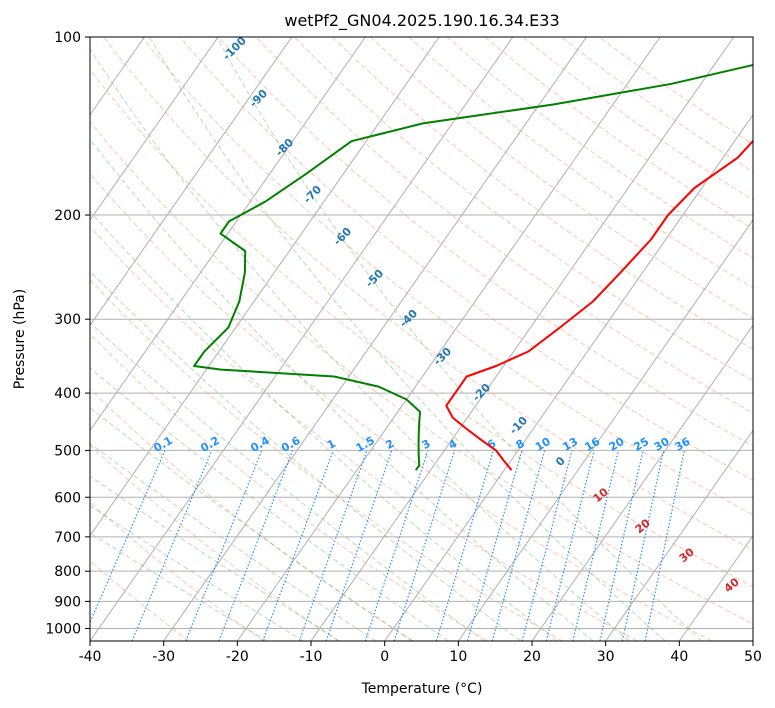 This screenshot has height=708, width=775. I want to click on x-tick-label: 40, so click(679, 657).